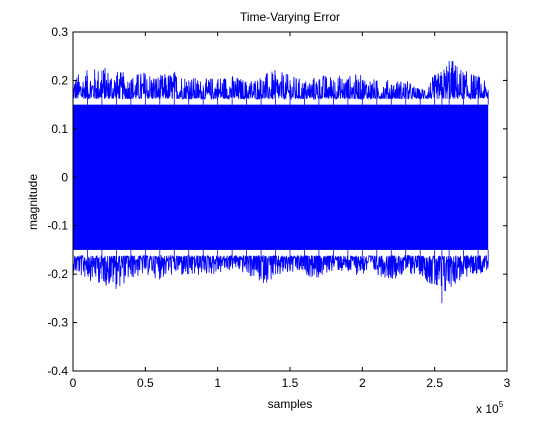  I want to click on x-multiplier-base: x 10, so click(487, 409).